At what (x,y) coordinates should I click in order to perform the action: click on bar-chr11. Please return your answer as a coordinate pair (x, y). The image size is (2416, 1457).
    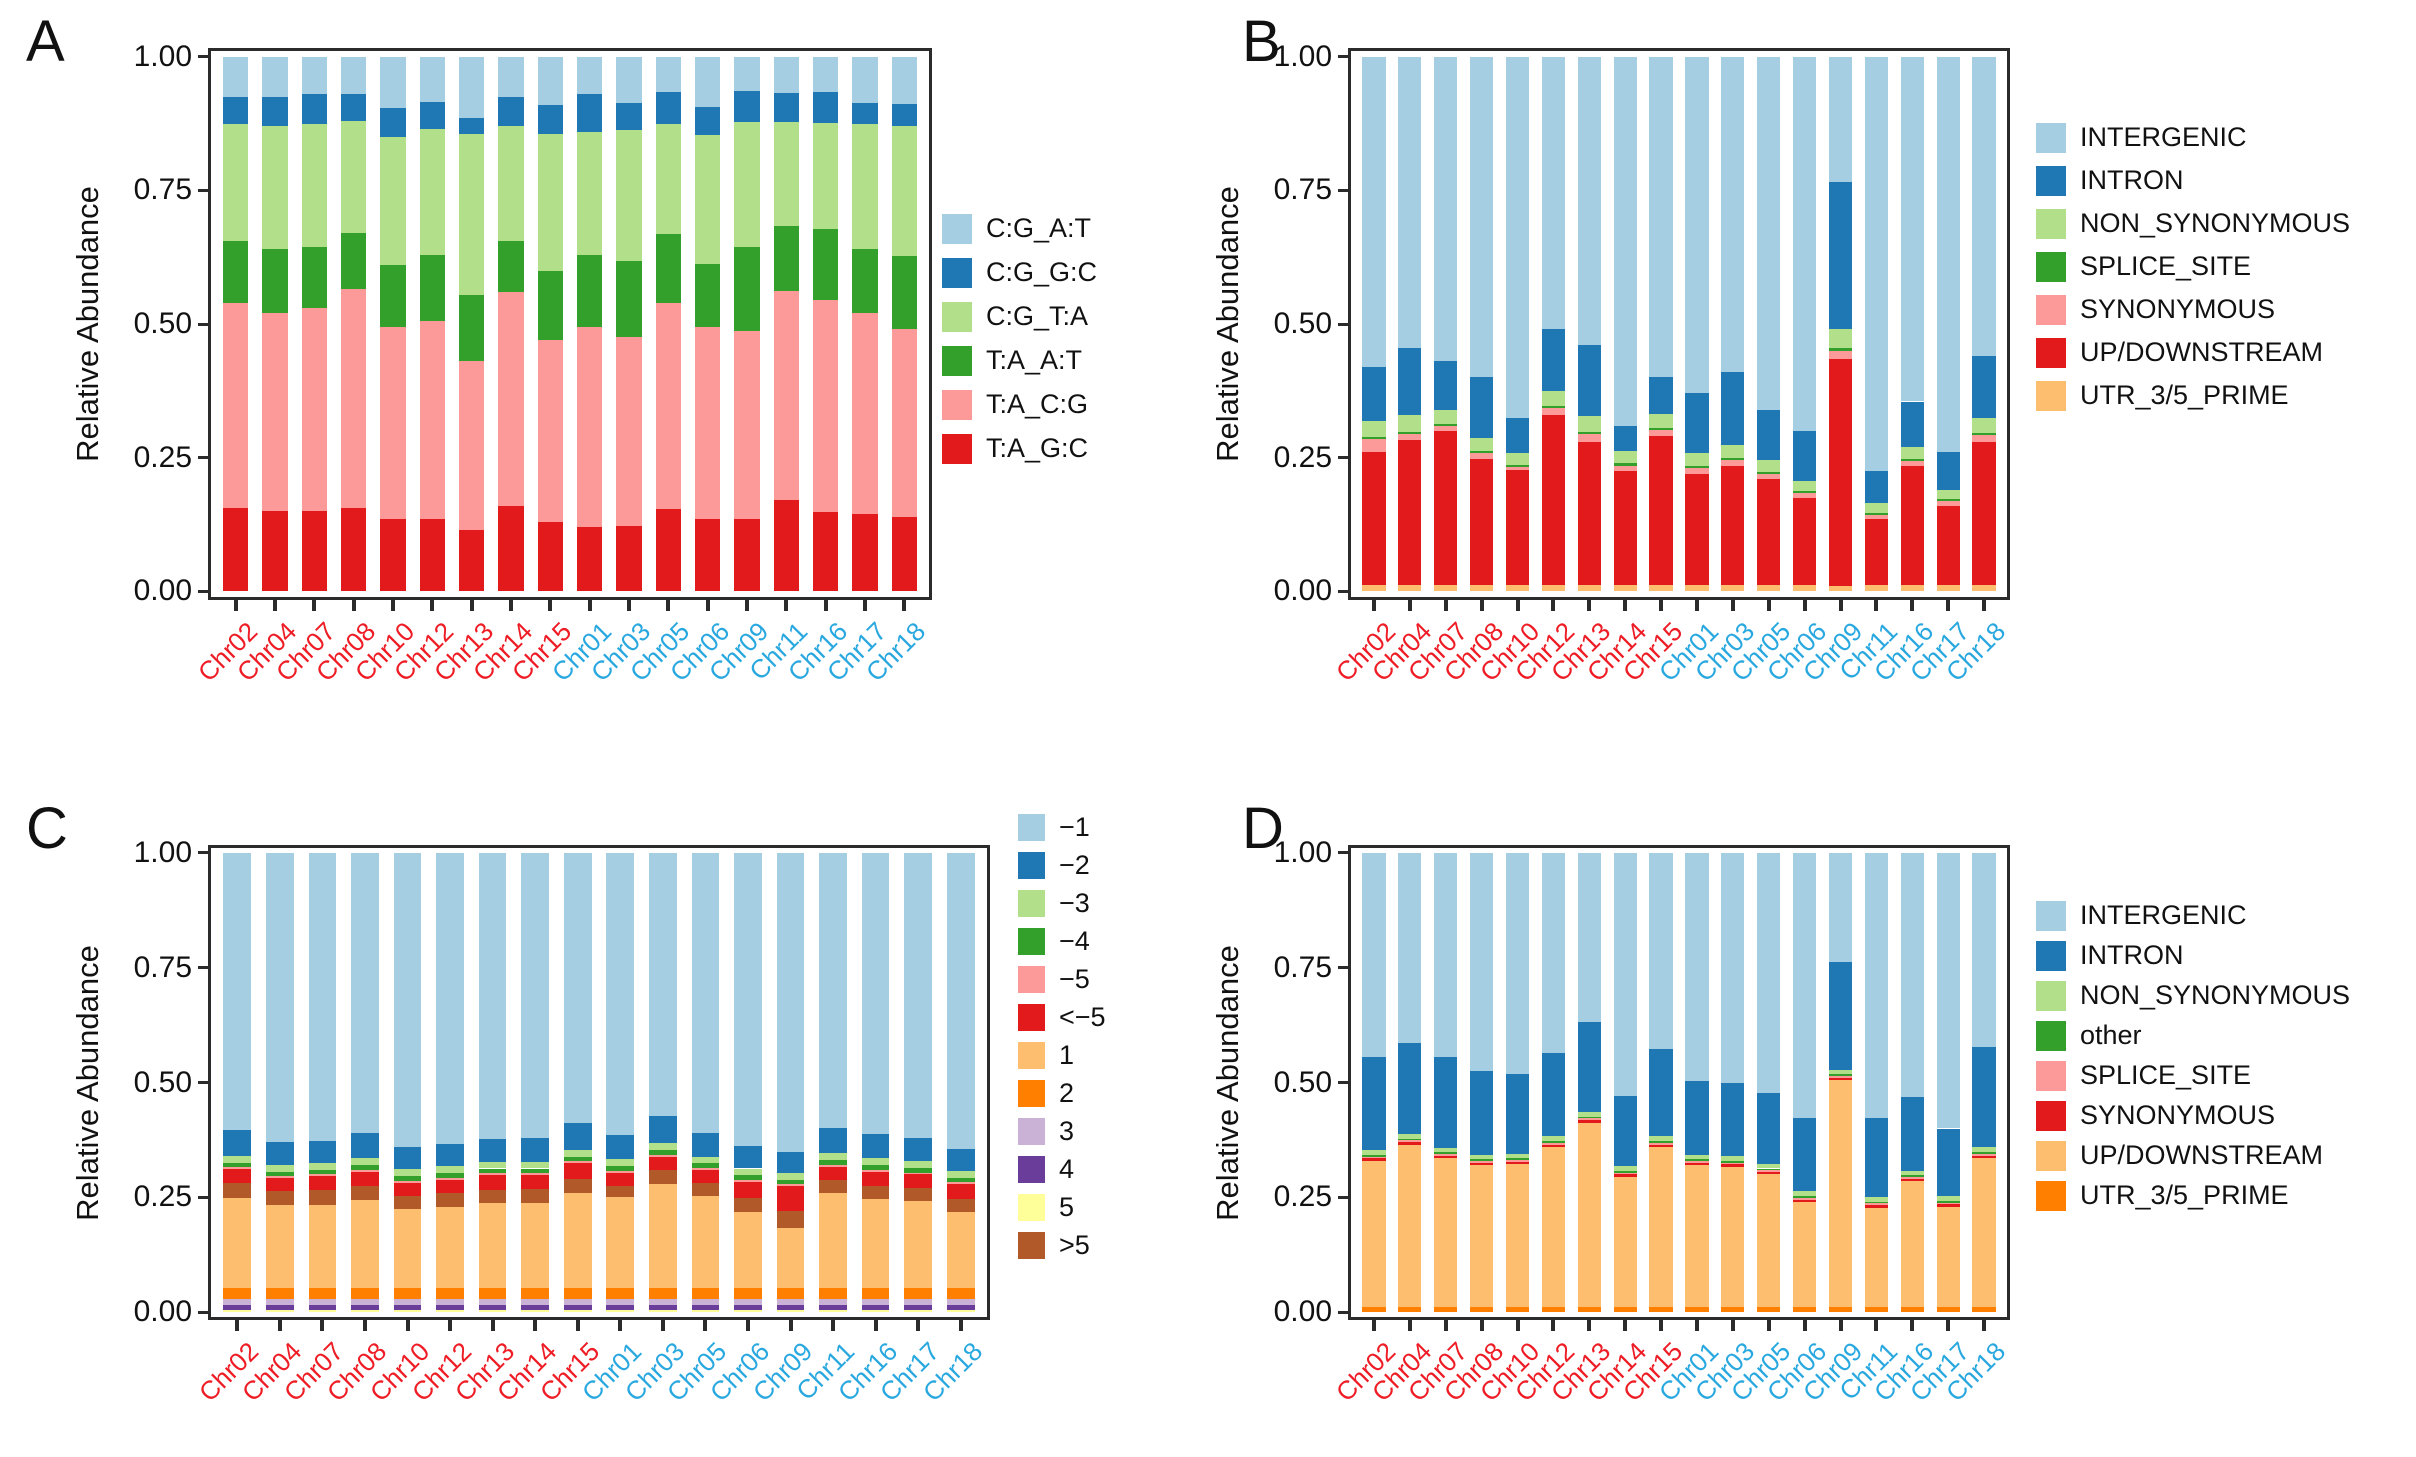
    Looking at the image, I should click on (833, 1082).